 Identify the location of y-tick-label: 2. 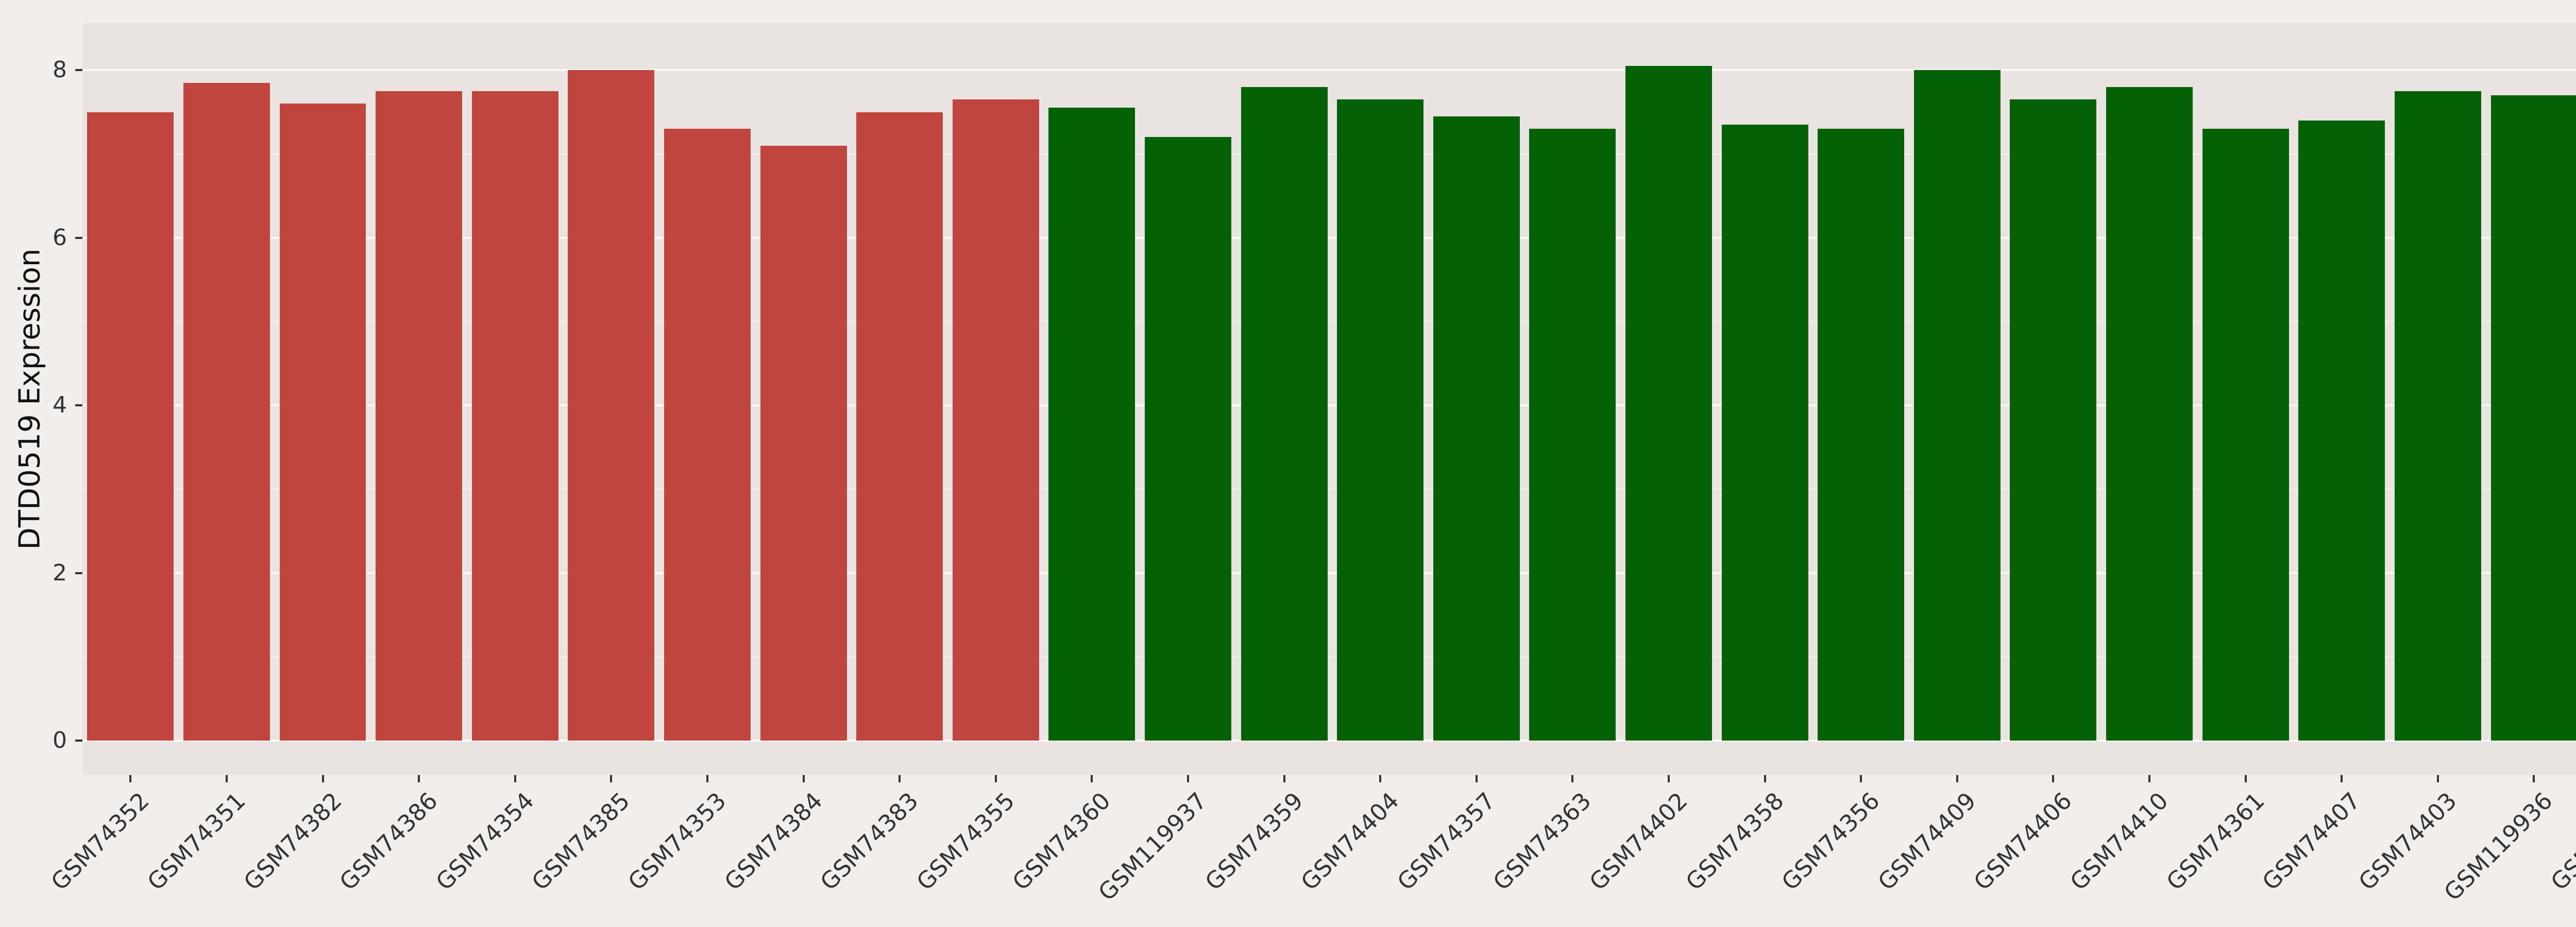
(60, 572).